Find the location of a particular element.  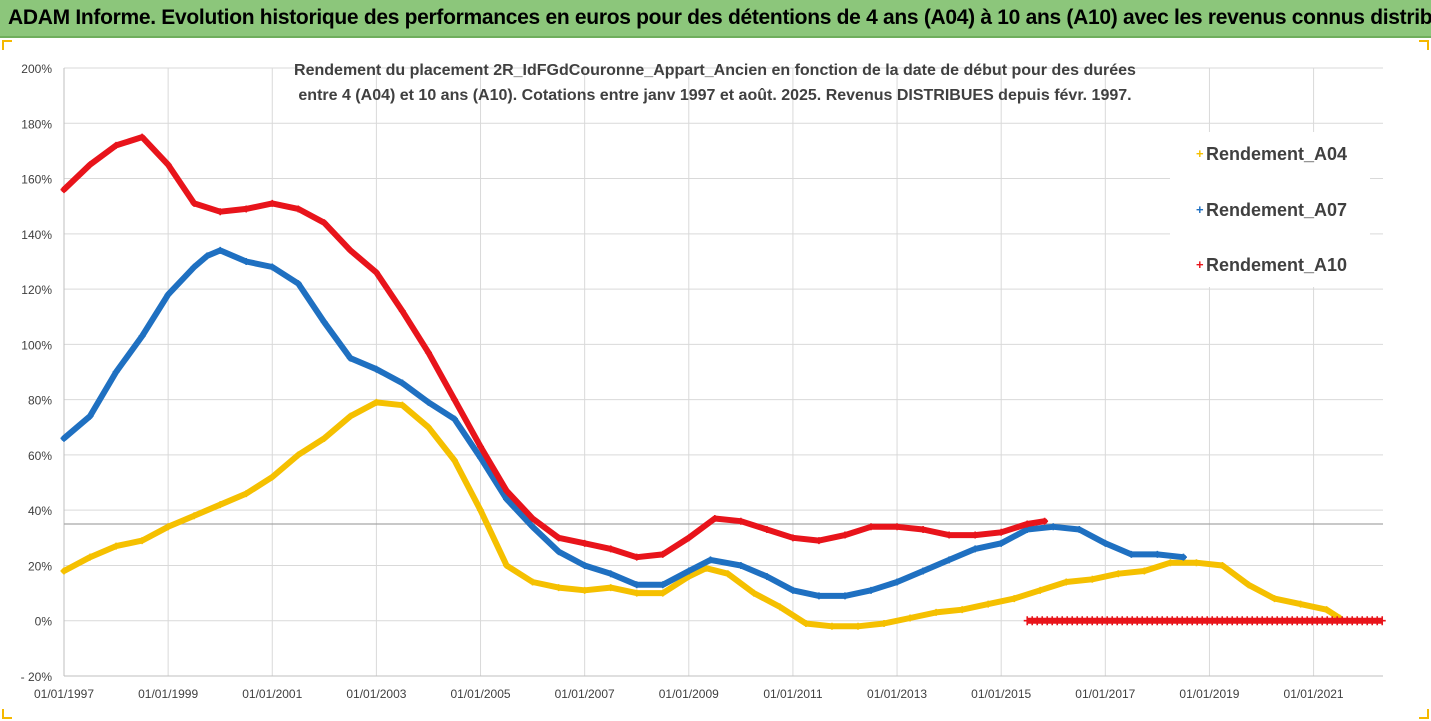

y-tick-label: - 20% is located at coordinates (37, 677).